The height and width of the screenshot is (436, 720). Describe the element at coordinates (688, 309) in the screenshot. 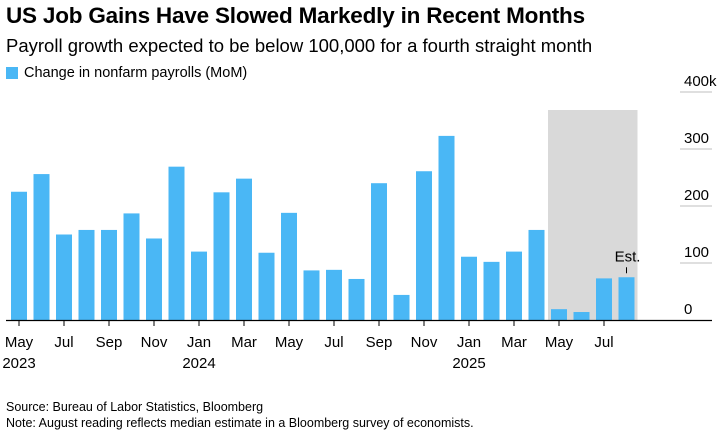

I see `y-tick-label: 0` at that location.